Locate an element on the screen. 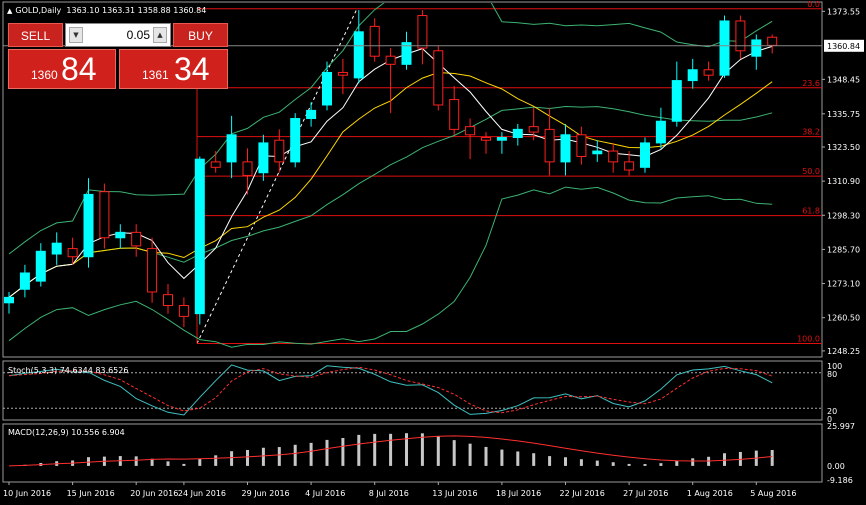 Image resolution: width=866 pixels, height=505 pixels. buy-price-prefix: 1361 is located at coordinates (155, 75).